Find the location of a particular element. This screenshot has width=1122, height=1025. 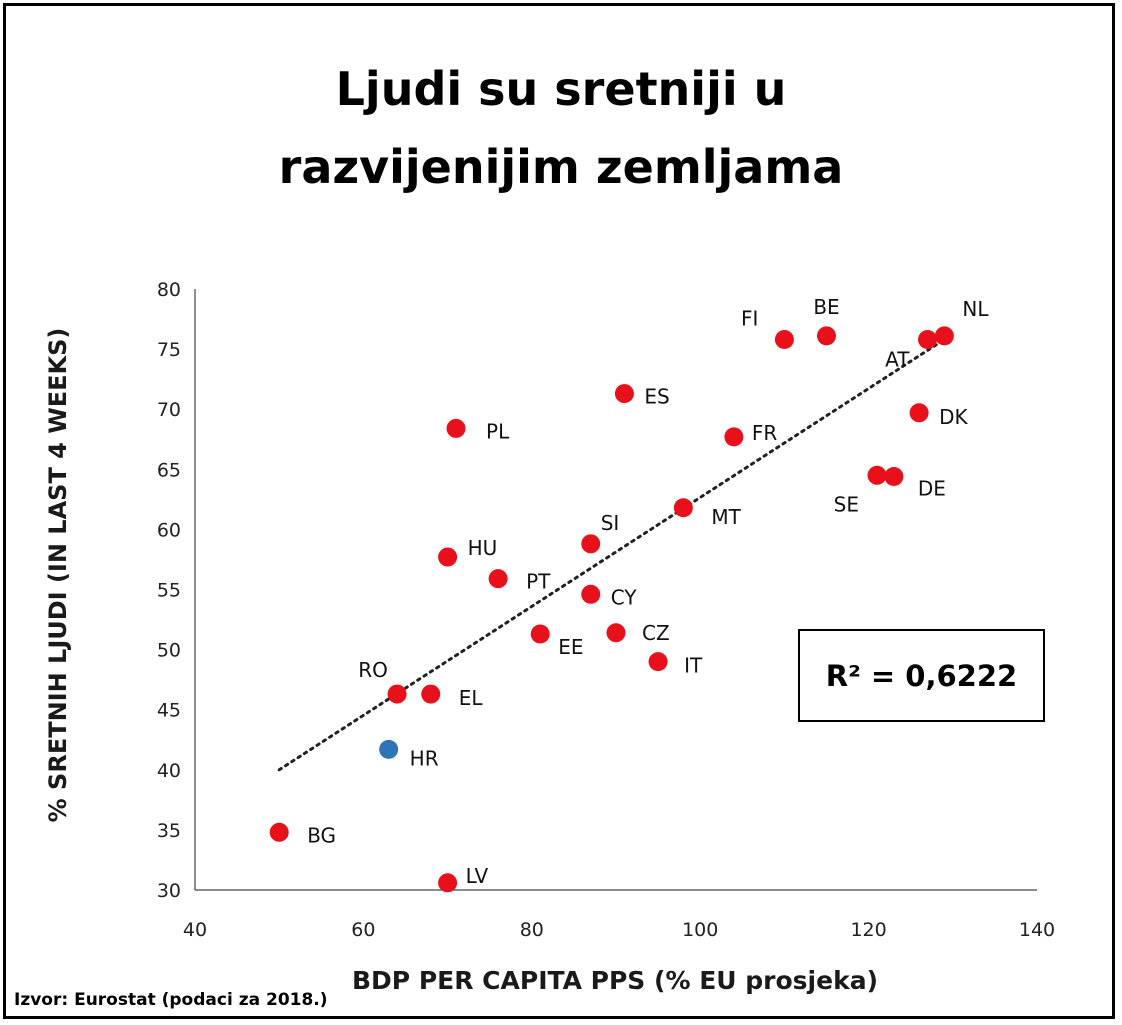

y-tick-label: 30 is located at coordinates (169, 891).